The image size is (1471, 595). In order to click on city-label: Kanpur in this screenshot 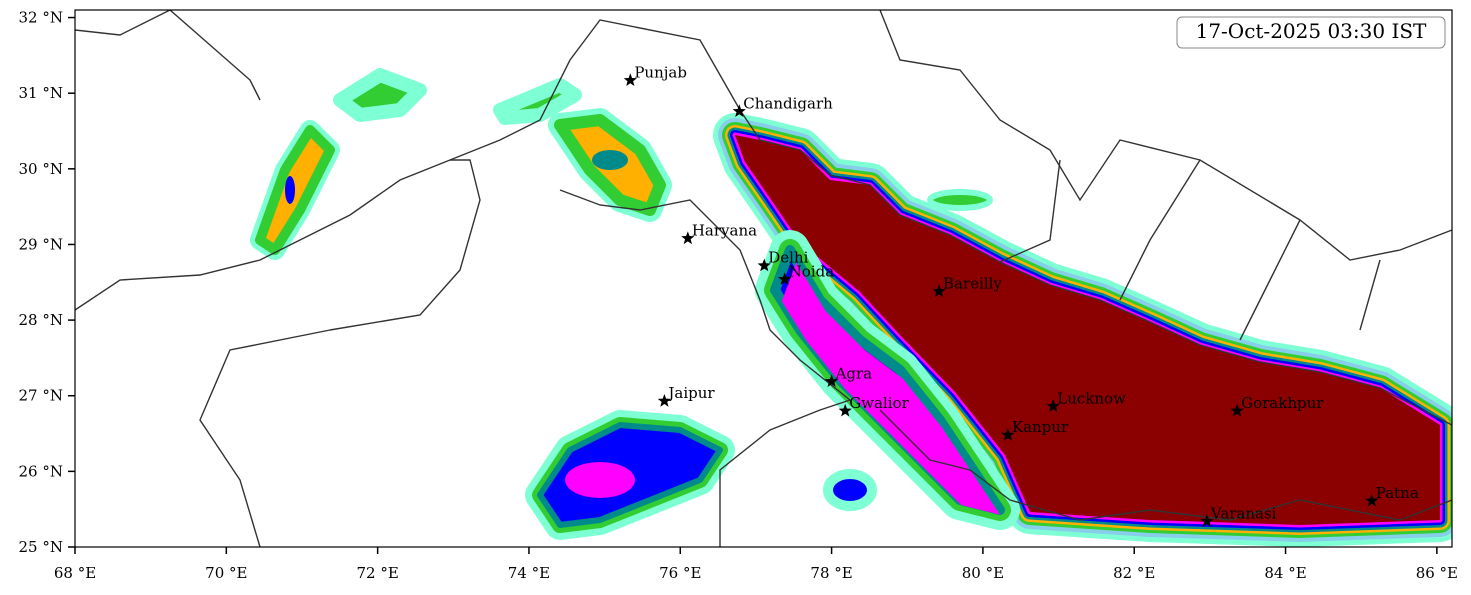, I will do `click(1040, 427)`.